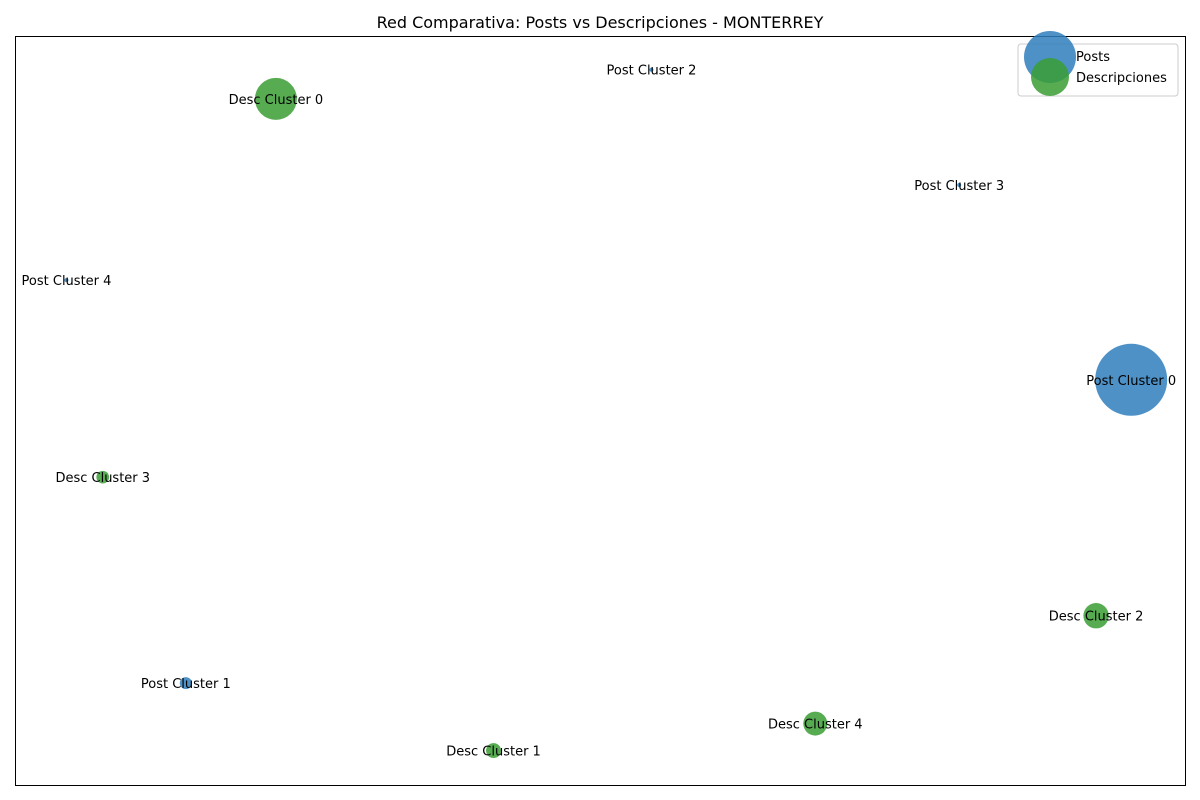 The image size is (1200, 800). I want to click on node-label-desc-cluster-4: Desc Cluster 4, so click(815, 725).